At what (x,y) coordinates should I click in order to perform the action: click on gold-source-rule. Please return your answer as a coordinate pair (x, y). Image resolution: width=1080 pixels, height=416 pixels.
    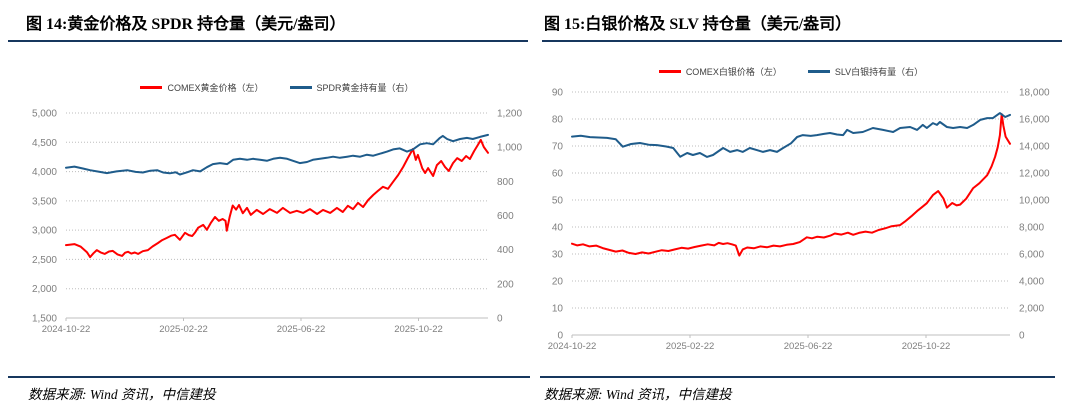
    Looking at the image, I should click on (269, 377).